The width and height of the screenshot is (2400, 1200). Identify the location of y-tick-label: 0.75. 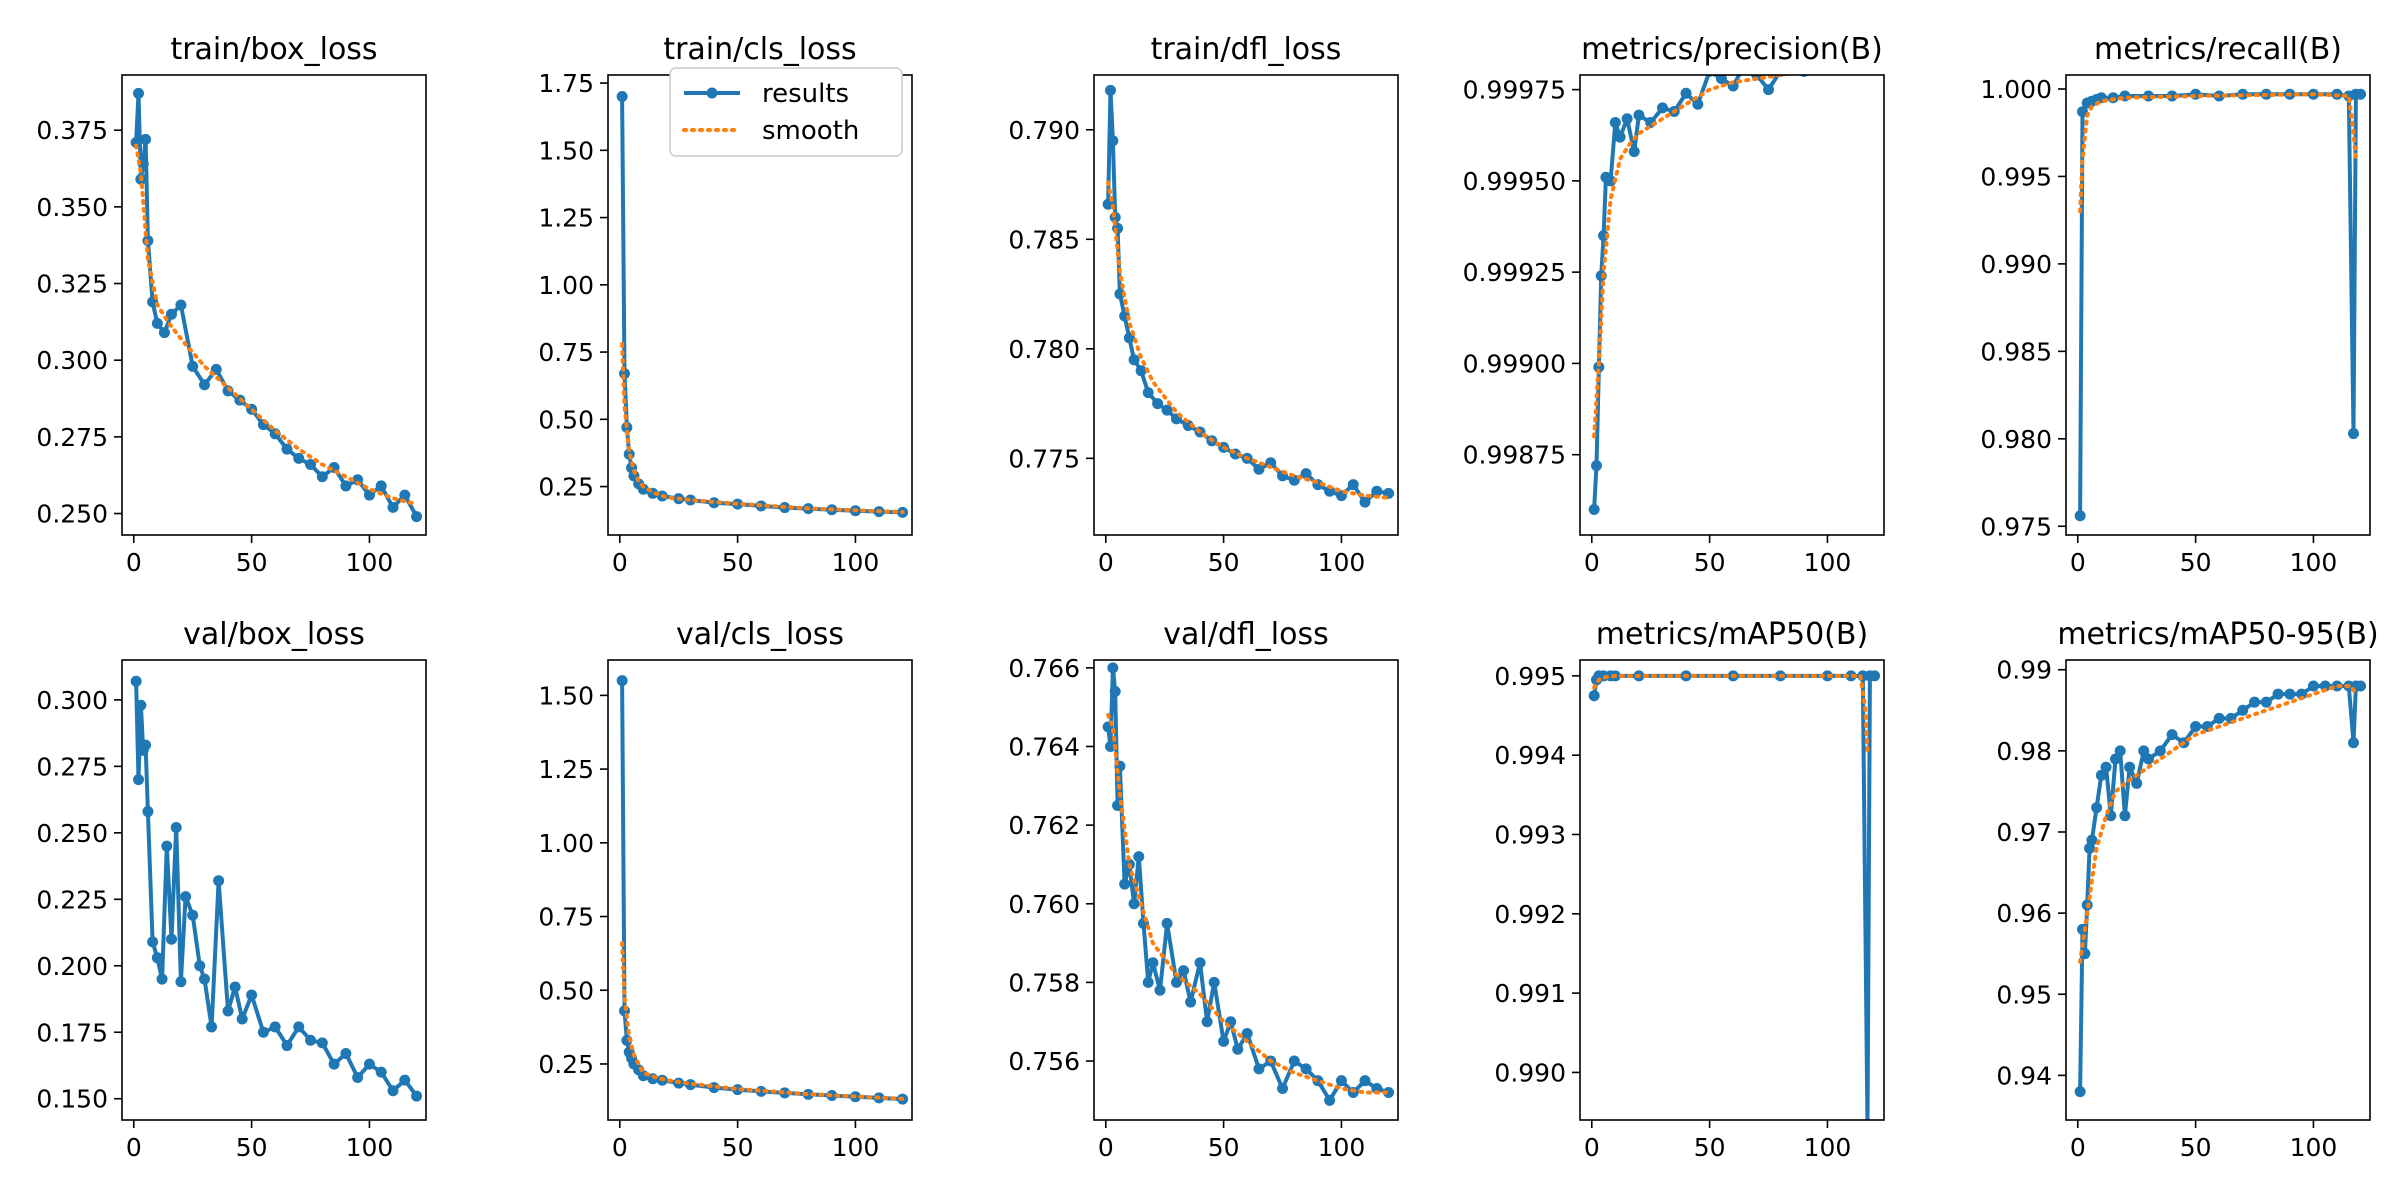
(566, 917).